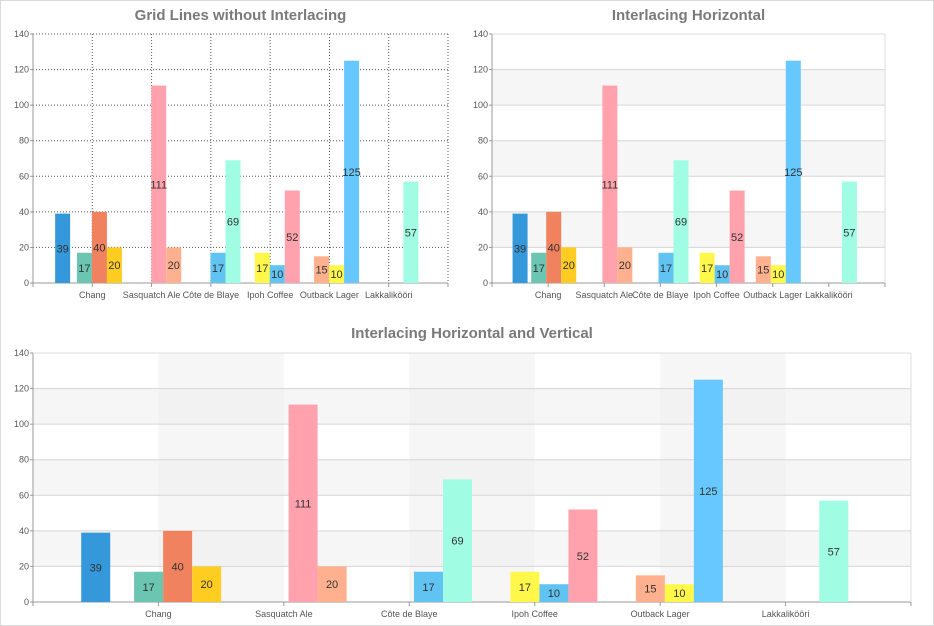 The height and width of the screenshot is (626, 934). What do you see at coordinates (688, 87) in the screenshot?
I see `interlace-band-horizontal` at bounding box center [688, 87].